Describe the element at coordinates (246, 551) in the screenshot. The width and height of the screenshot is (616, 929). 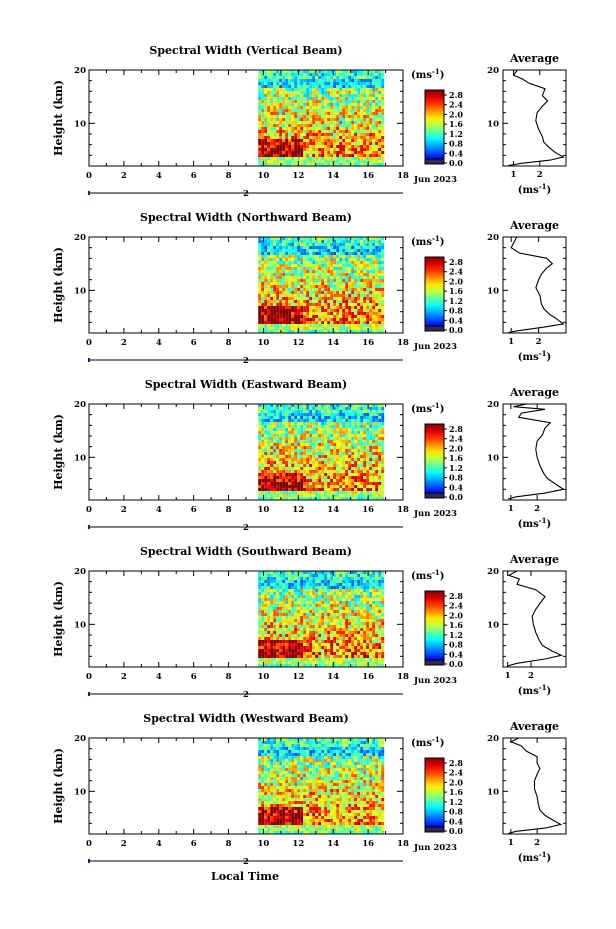
I see `panel-title: Spectral Width (Southward Beam)` at that location.